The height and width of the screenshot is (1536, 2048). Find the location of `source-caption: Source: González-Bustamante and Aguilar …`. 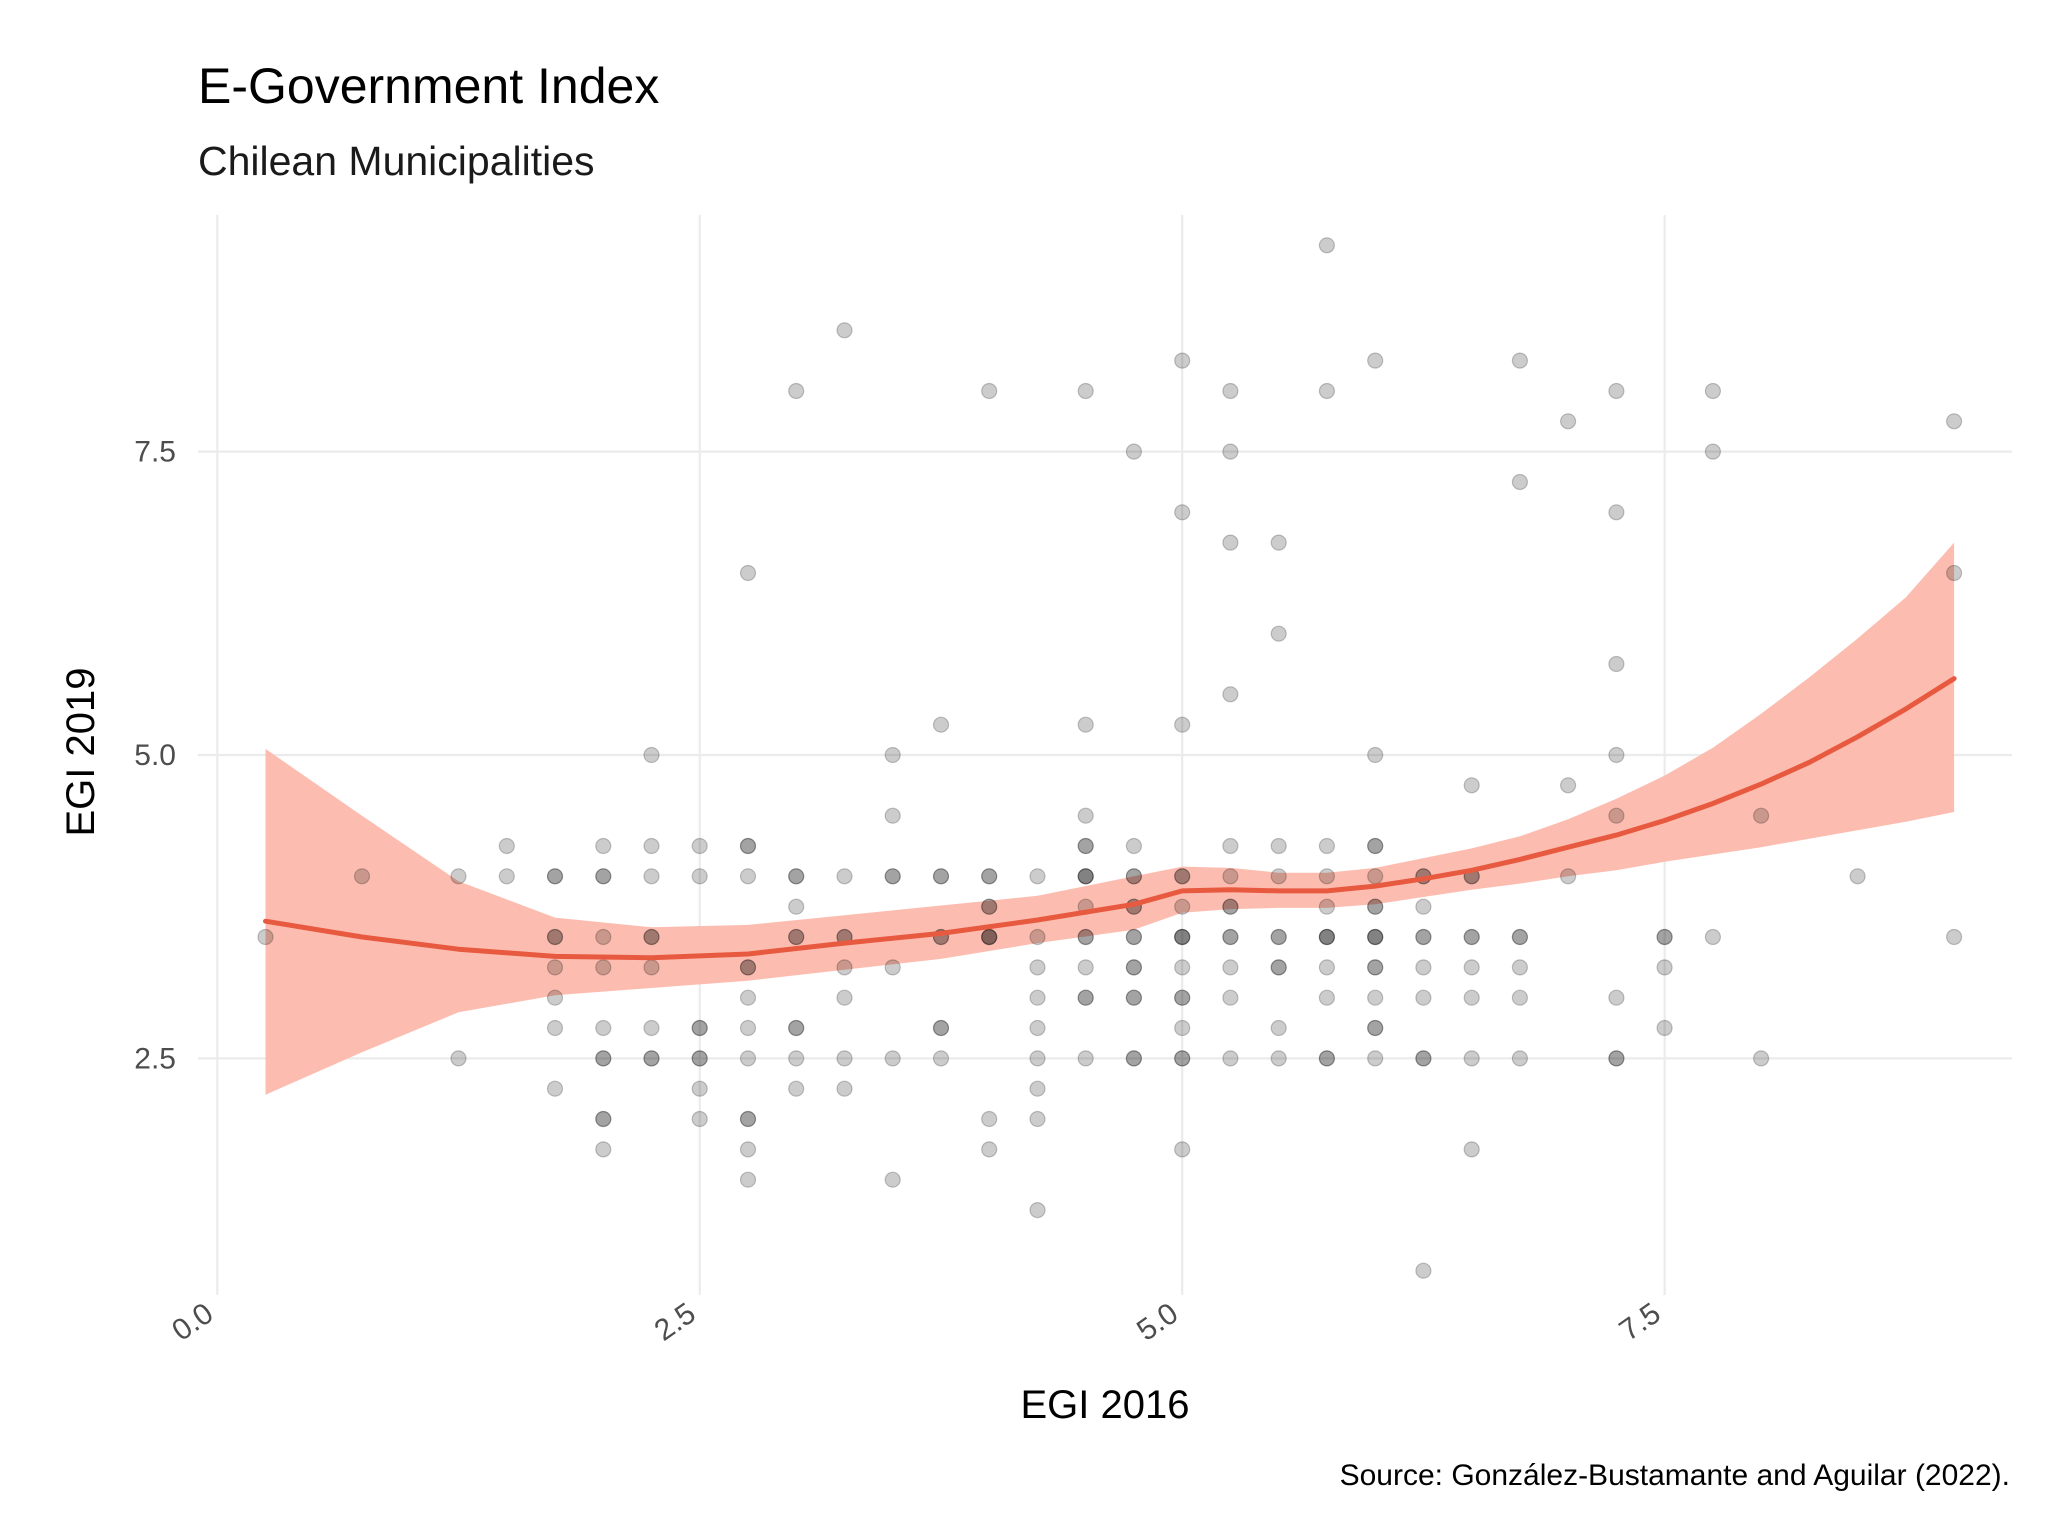

source-caption: Source: González-Bustamante and Aguilar … is located at coordinates (1675, 1475).